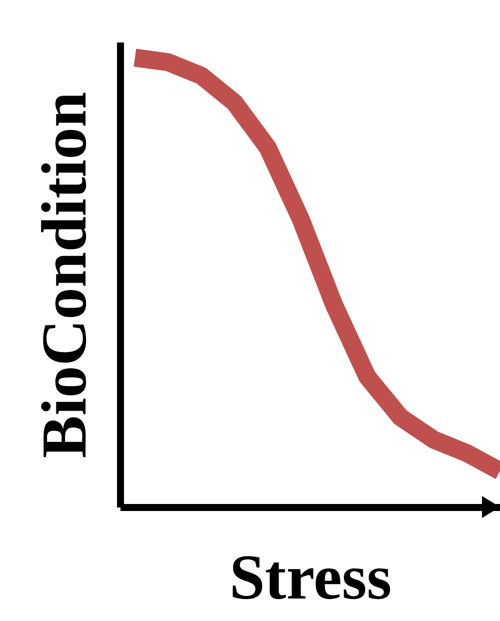 Image resolution: width=500 pixels, height=621 pixels. Describe the element at coordinates (310, 577) in the screenshot. I see `x-axis-title: Stress` at that location.